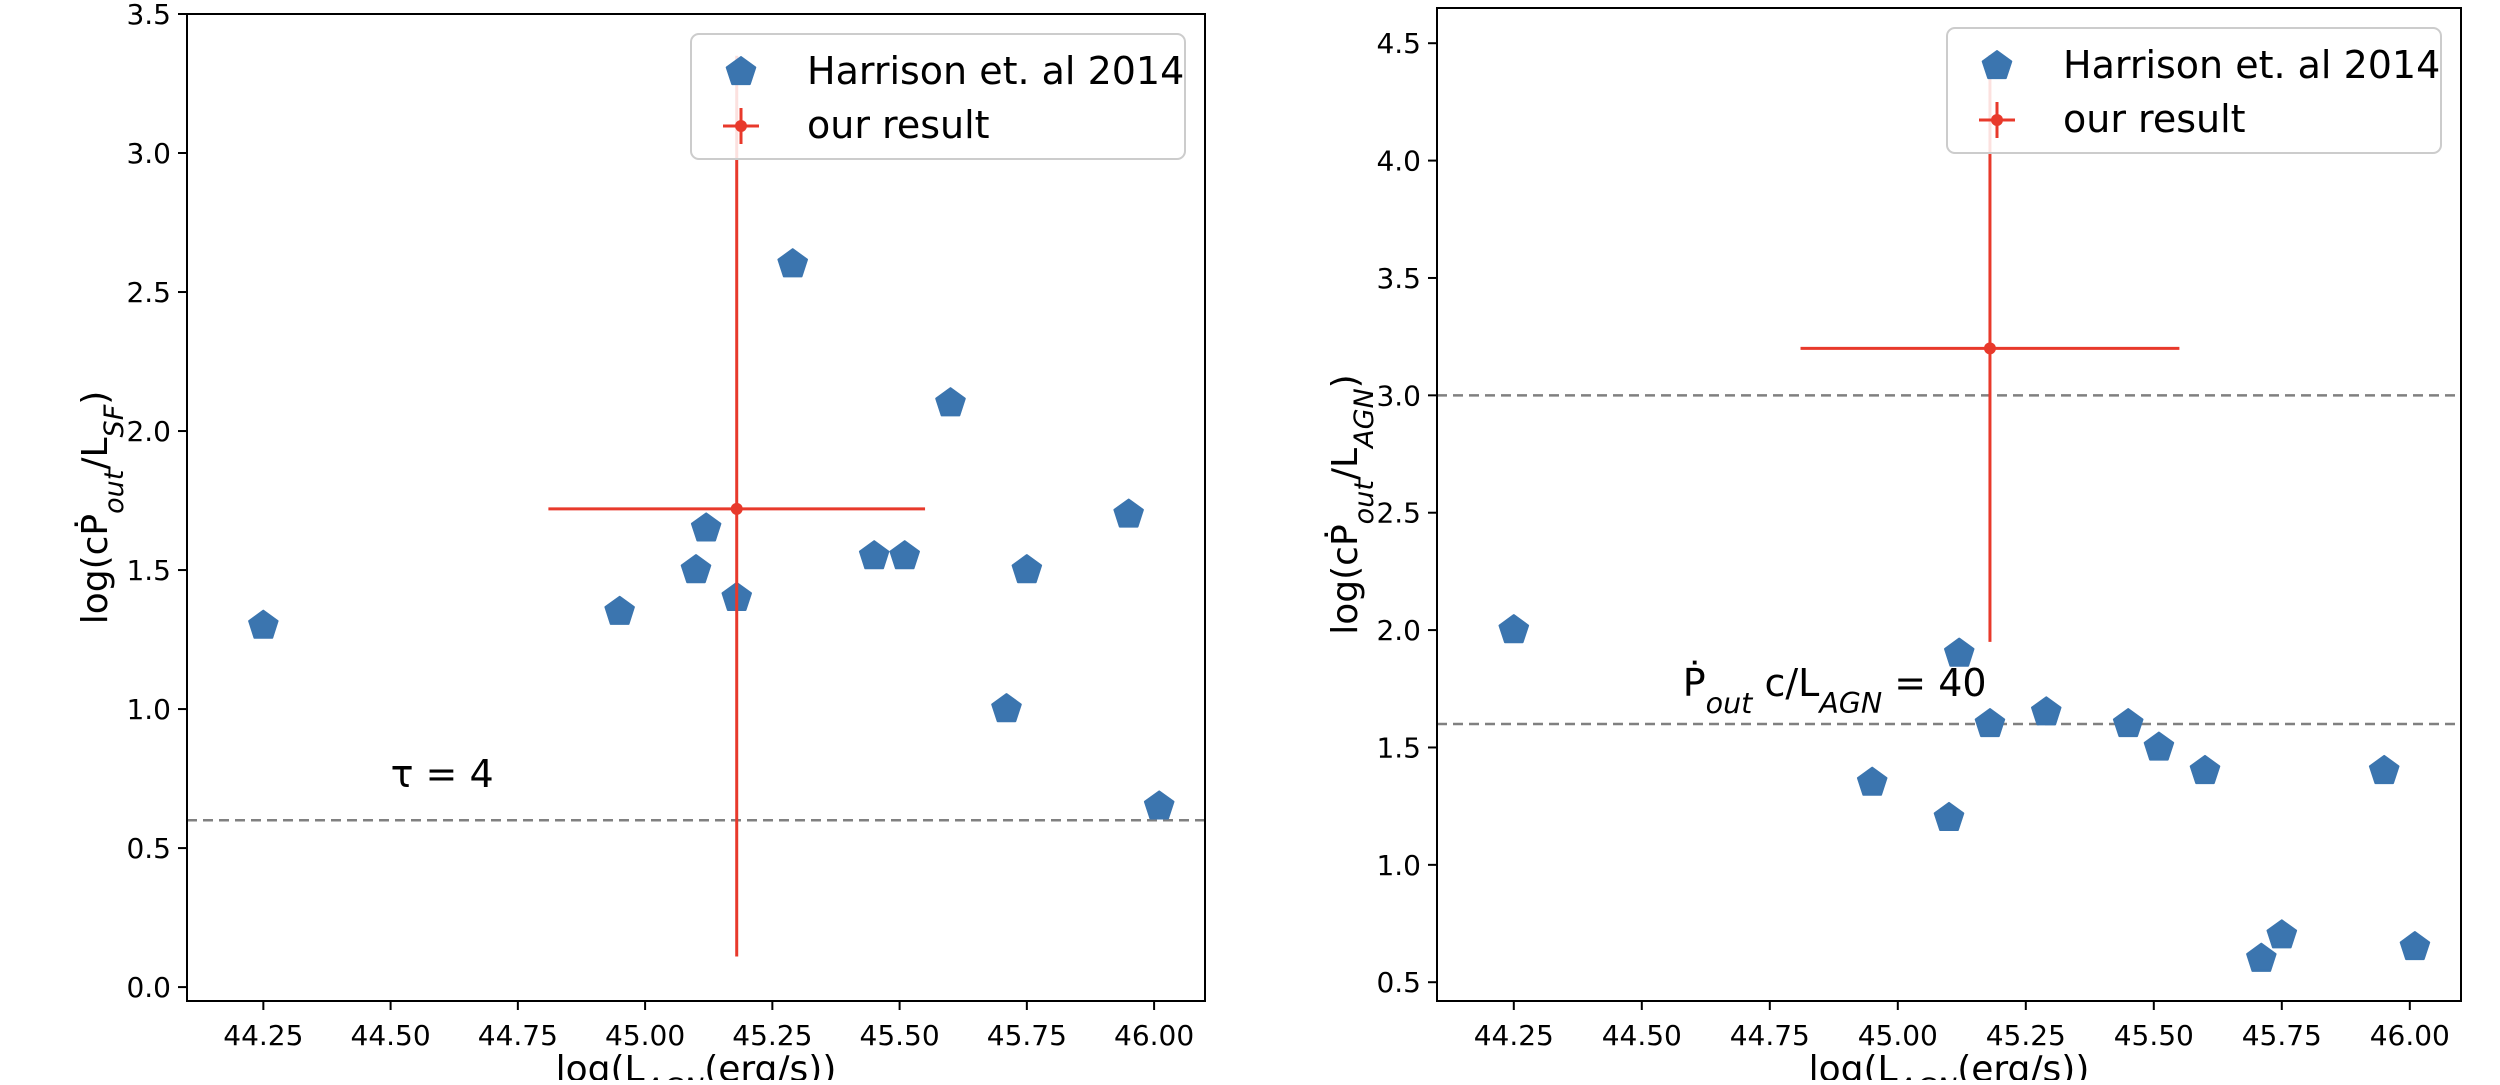 The width and height of the screenshot is (2500, 1085). What do you see at coordinates (442, 774) in the screenshot?
I see `annotation-text: τ = 4` at bounding box center [442, 774].